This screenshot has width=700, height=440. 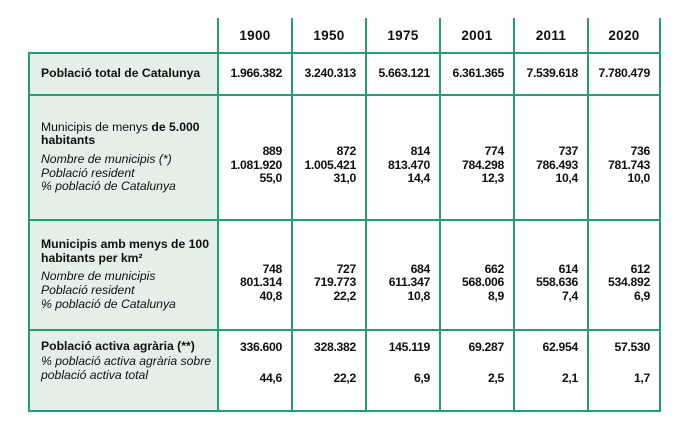 I want to click on total-population-2001: 6.361.365, so click(x=476, y=73).